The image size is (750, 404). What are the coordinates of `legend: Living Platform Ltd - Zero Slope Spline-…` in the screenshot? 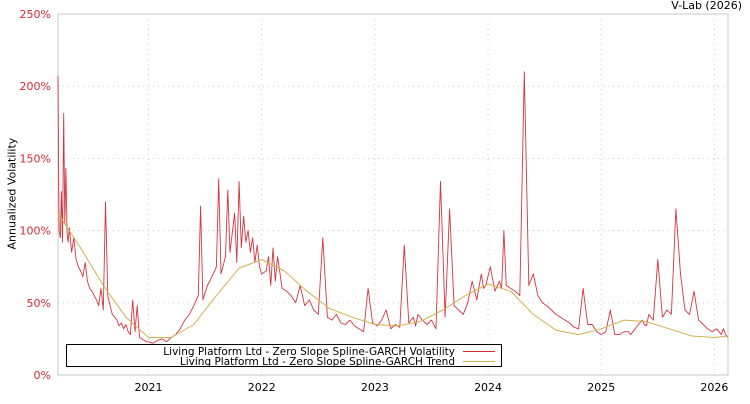 It's located at (284, 356).